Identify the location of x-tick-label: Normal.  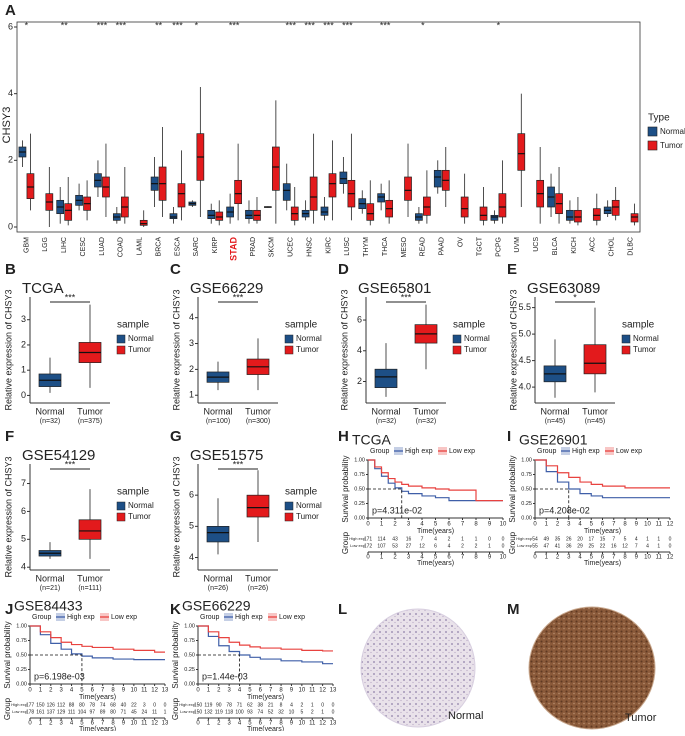
(217, 578).